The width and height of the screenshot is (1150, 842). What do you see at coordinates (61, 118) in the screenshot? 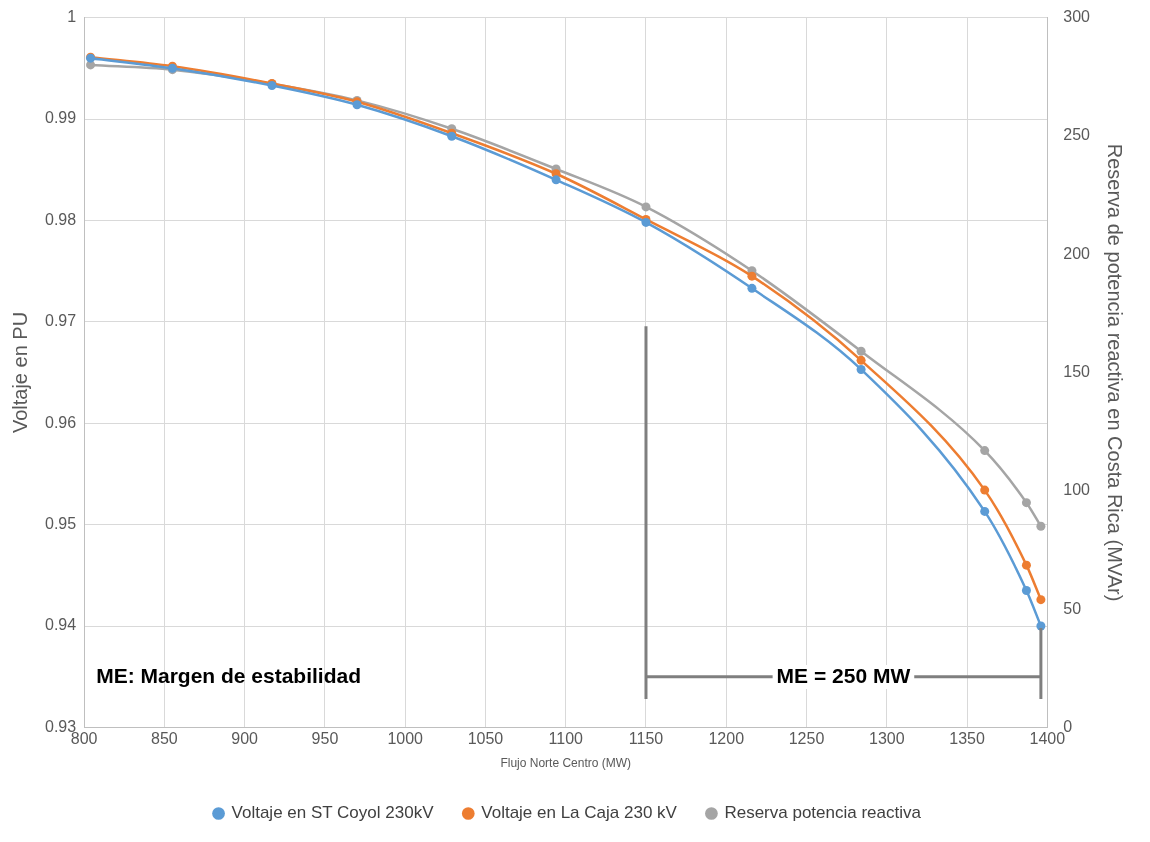
I see `y-tick-label: 0.99` at bounding box center [61, 118].